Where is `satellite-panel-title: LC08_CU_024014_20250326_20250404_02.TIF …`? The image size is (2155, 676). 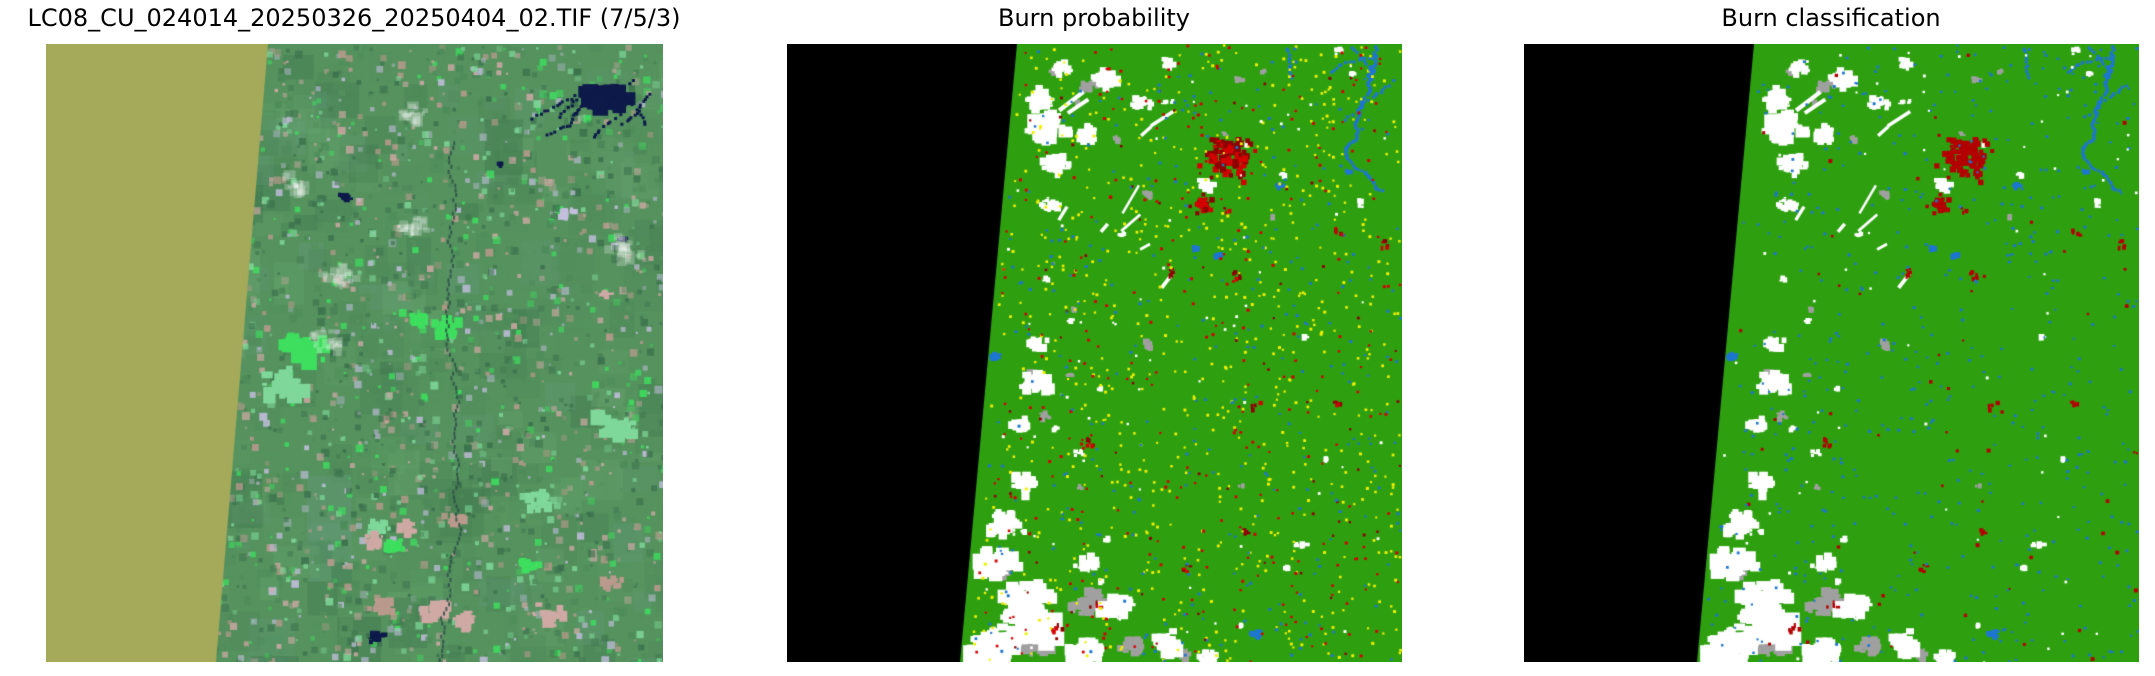
satellite-panel-title: LC08_CU_024014_20250326_20250404_02.TIF … is located at coordinates (354, 18).